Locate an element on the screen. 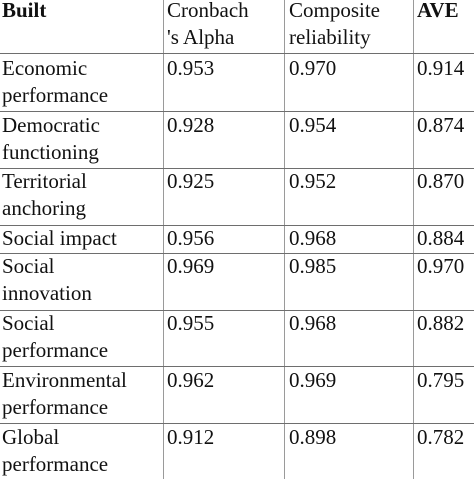 Image resolution: width=474 pixels, height=479 pixels. composite-cell: 0.952 is located at coordinates (313, 181).